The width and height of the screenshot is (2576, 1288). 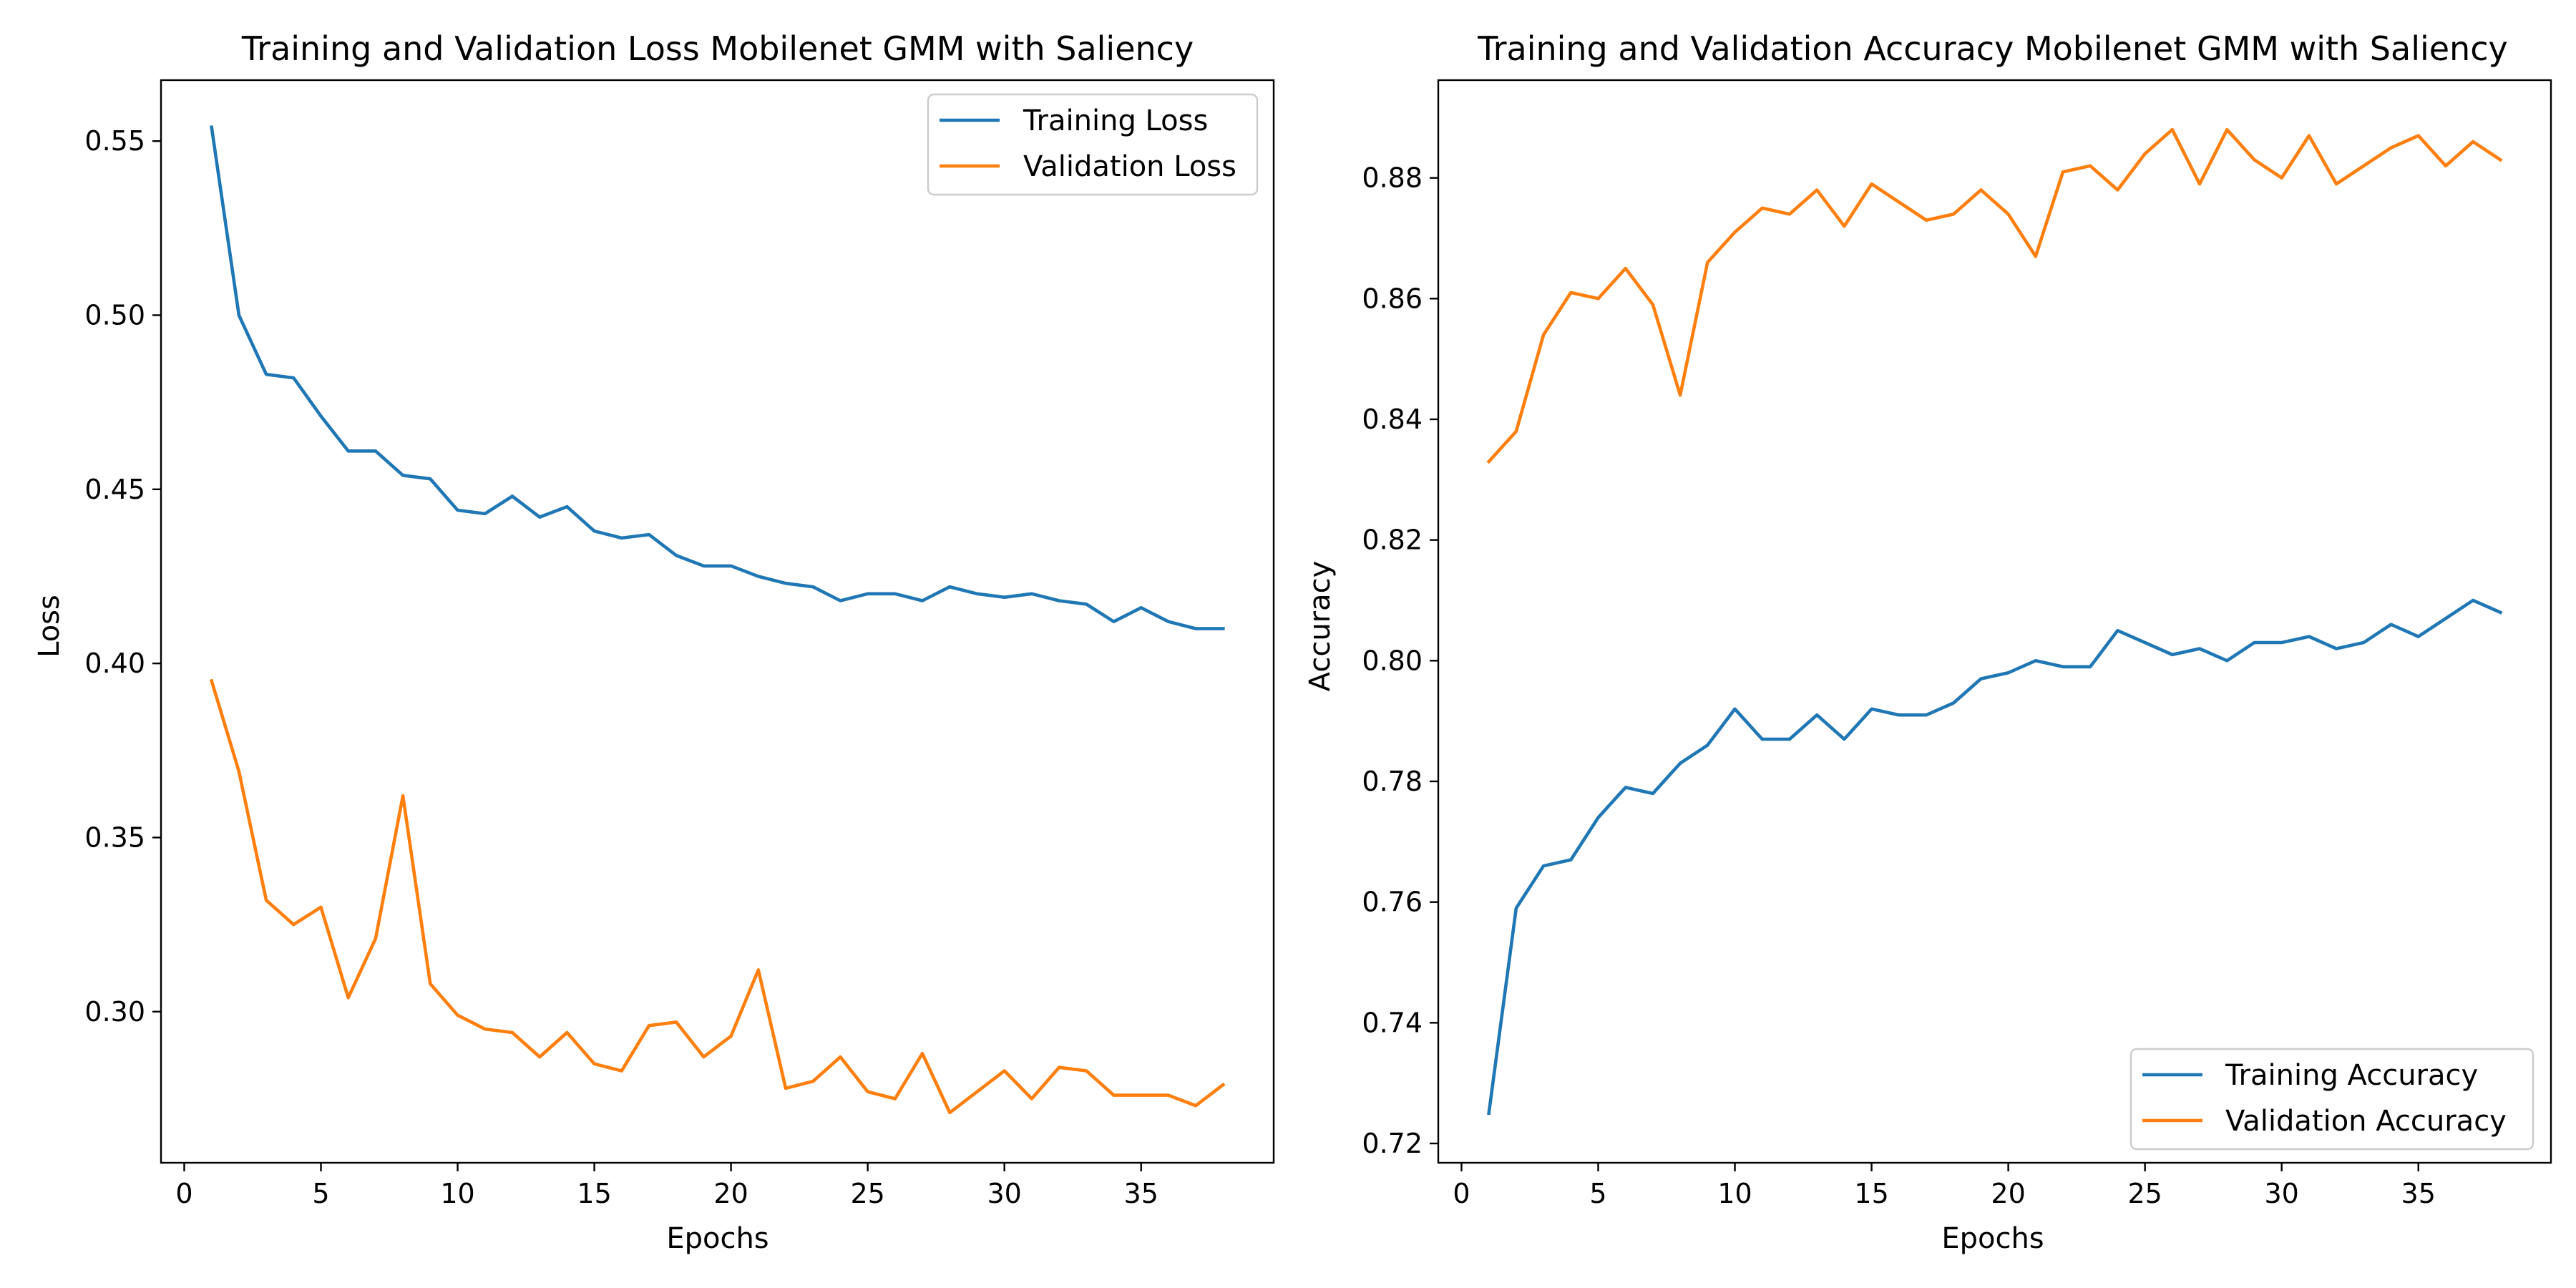 What do you see at coordinates (183, 1193) in the screenshot?
I see `loss-x-tick-label: 0` at bounding box center [183, 1193].